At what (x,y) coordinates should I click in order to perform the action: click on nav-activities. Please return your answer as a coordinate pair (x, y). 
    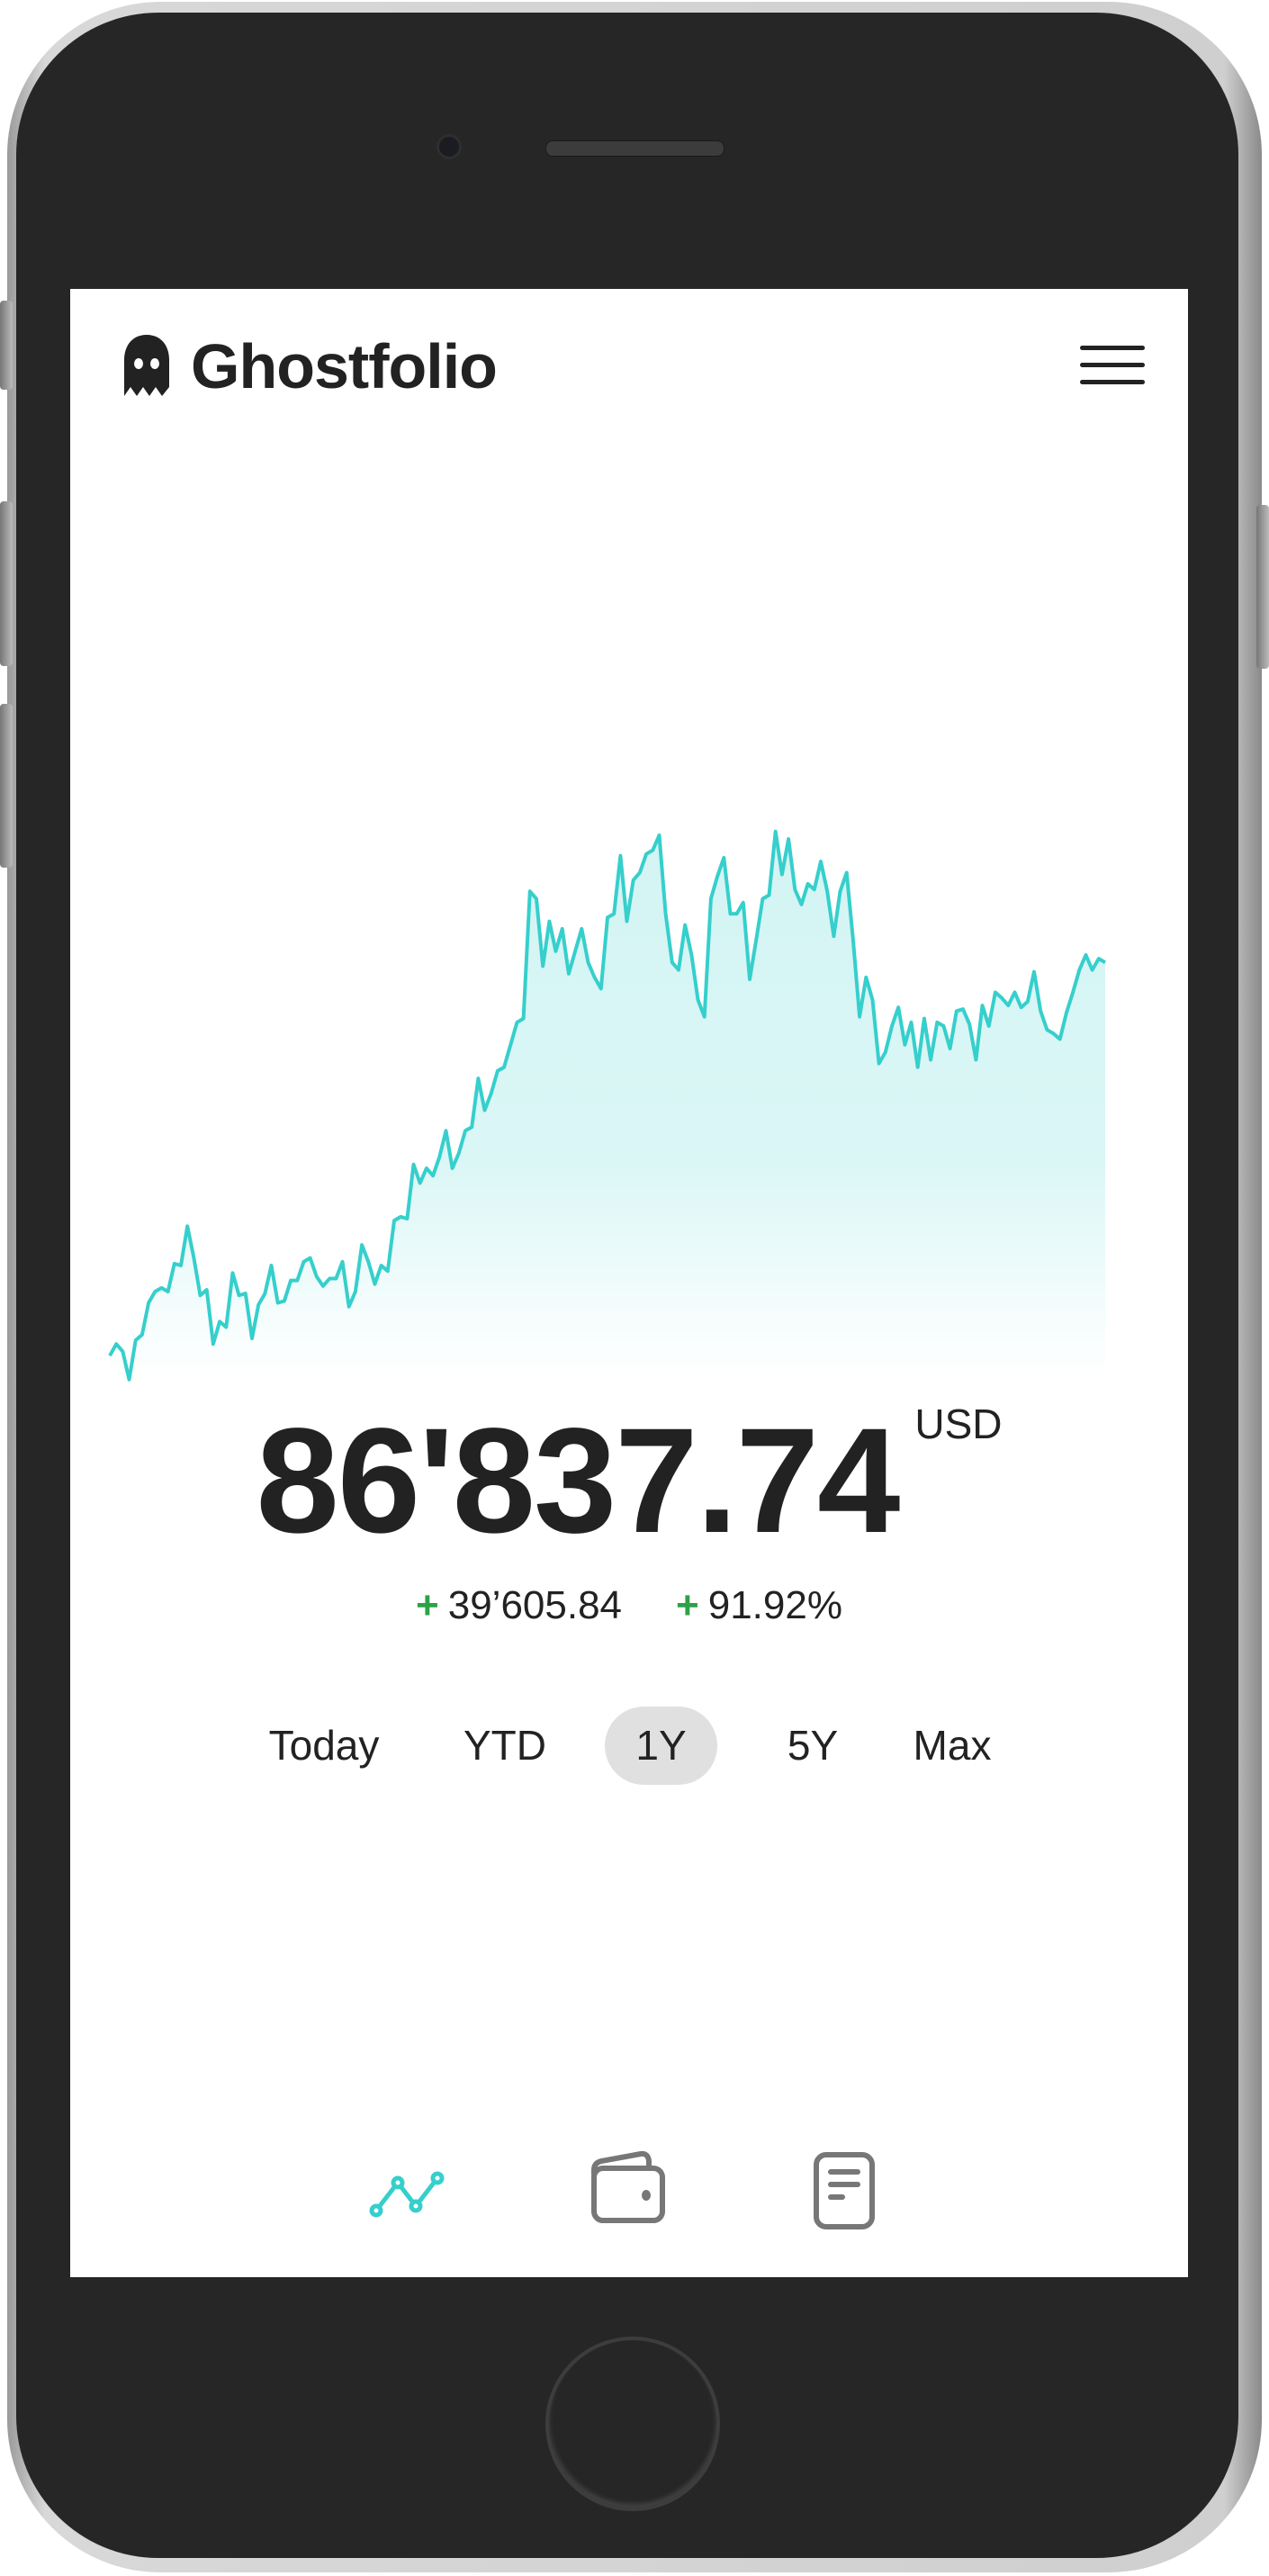
    Looking at the image, I should click on (845, 2193).